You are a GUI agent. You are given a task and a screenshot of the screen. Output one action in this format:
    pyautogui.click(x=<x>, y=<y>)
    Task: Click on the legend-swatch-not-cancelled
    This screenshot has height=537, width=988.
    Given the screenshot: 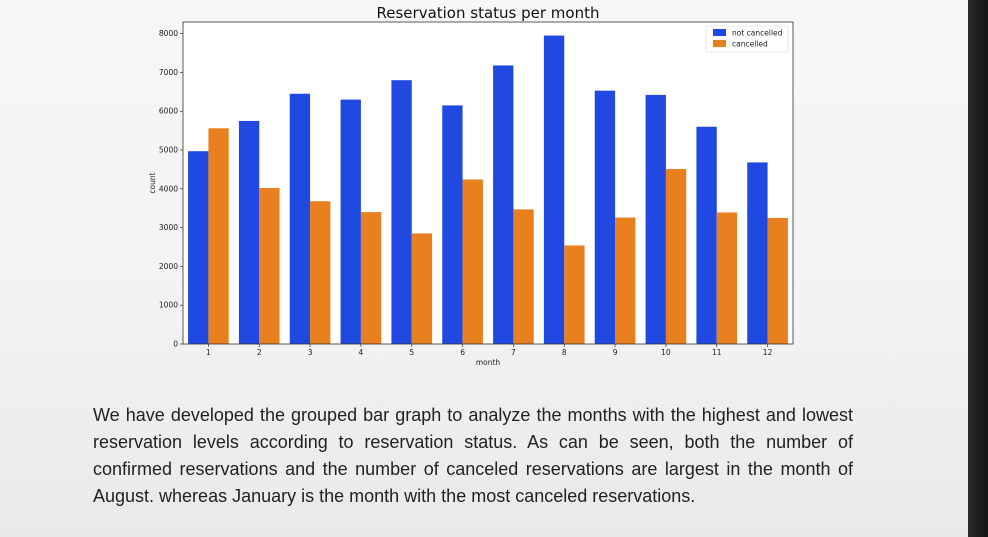 What is the action you would take?
    pyautogui.click(x=719, y=32)
    